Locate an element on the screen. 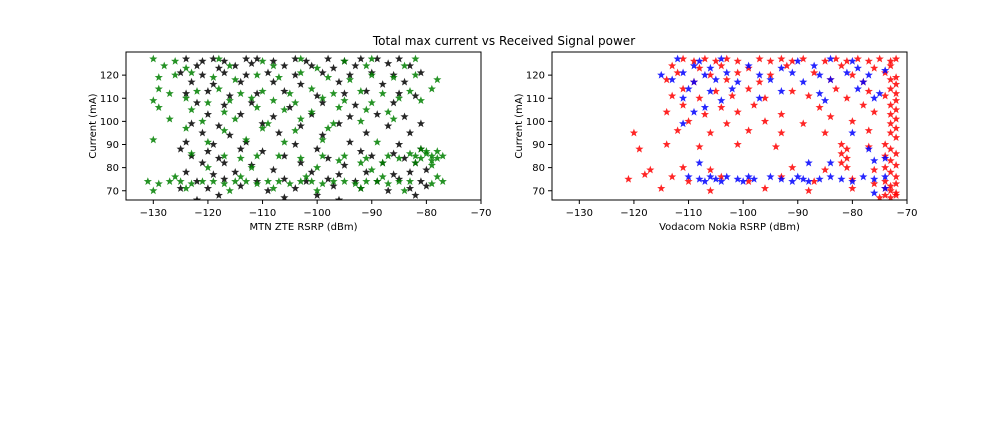 The height and width of the screenshot is (432, 1008). x-tick-label: −120 is located at coordinates (207, 213).